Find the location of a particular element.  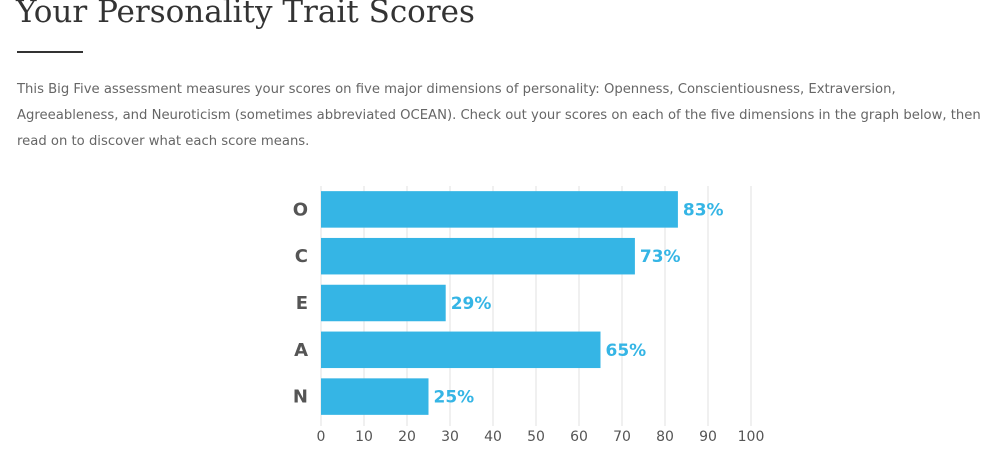

x-tick-label: 20 is located at coordinates (407, 437).